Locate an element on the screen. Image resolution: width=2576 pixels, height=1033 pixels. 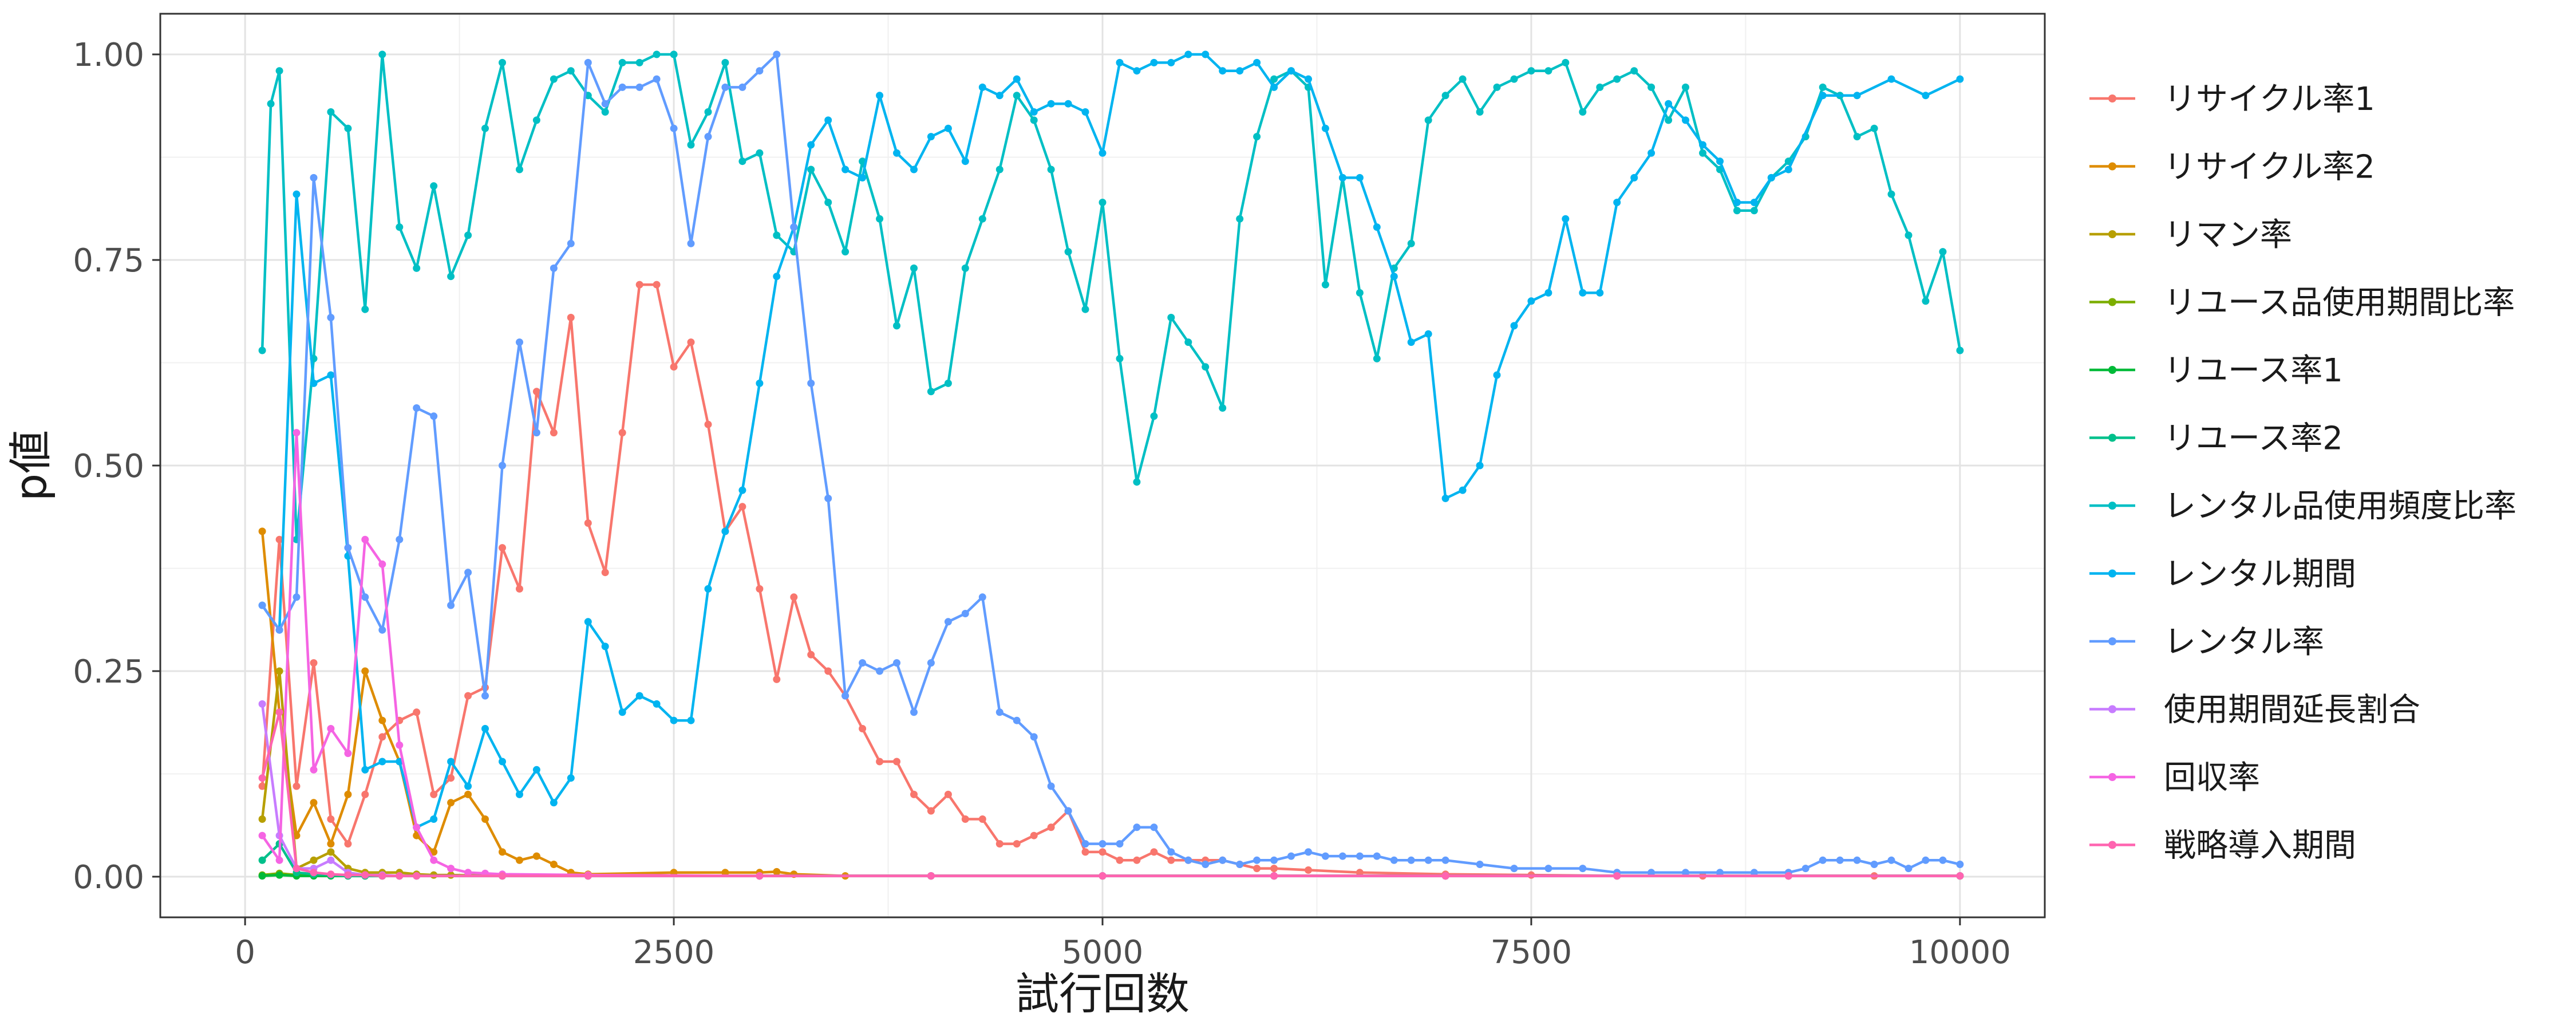
x-tick-label: 0 is located at coordinates (245, 952).